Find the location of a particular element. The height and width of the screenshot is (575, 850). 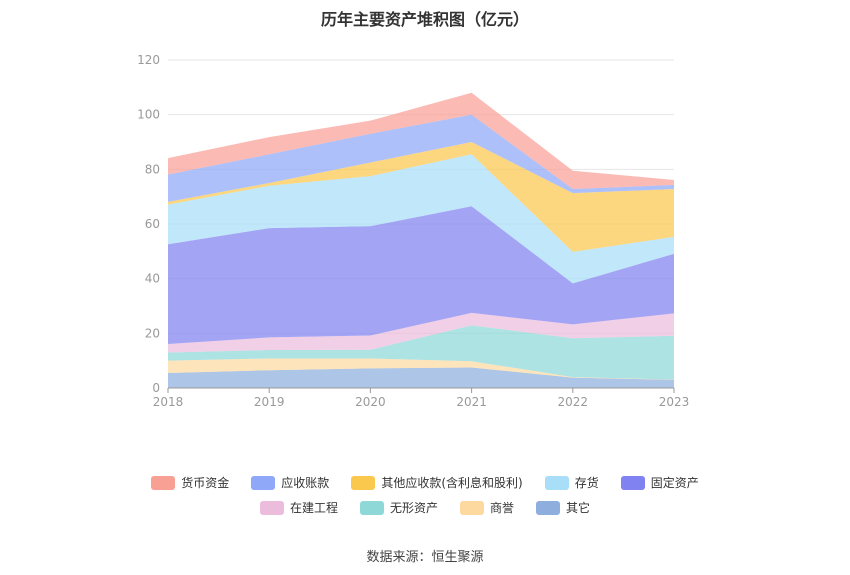

x-tick-label: 2022 is located at coordinates (573, 402).